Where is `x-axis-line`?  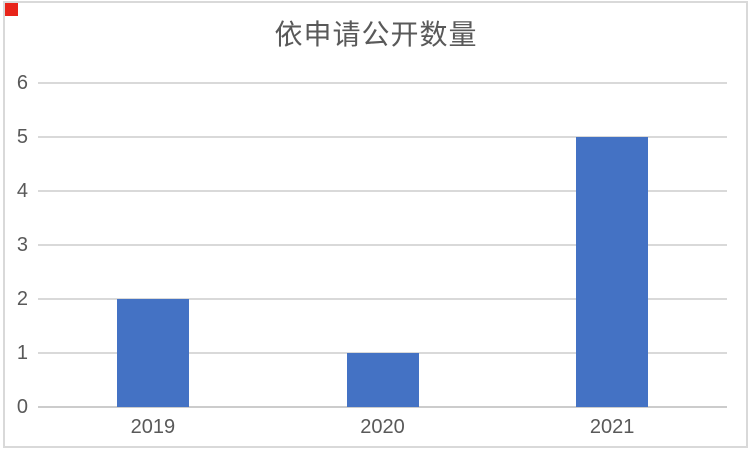
x-axis-line is located at coordinates (382, 407).